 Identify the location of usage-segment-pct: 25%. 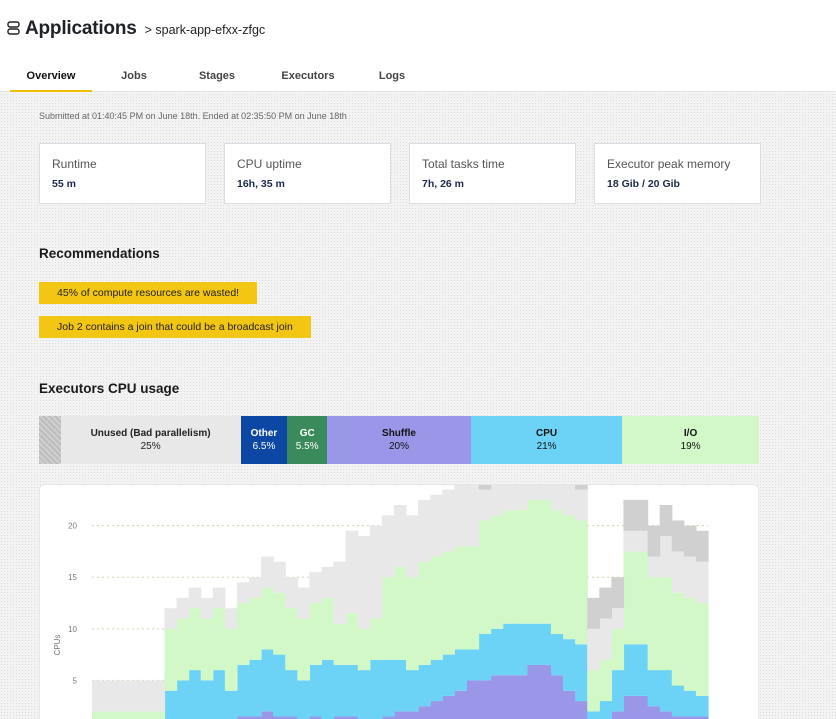
(150, 446).